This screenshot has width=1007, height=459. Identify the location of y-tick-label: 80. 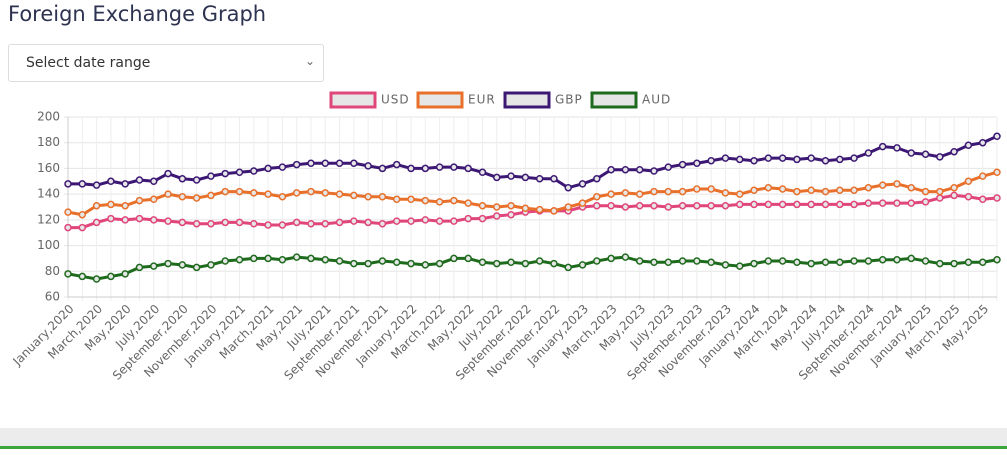
(52, 271).